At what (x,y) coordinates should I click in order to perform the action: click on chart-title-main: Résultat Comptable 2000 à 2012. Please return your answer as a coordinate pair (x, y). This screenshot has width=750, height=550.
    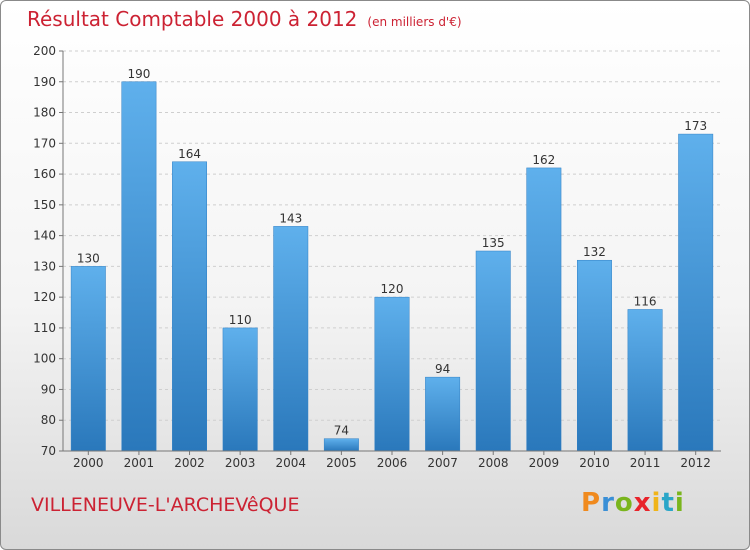
    Looking at the image, I should click on (192, 19).